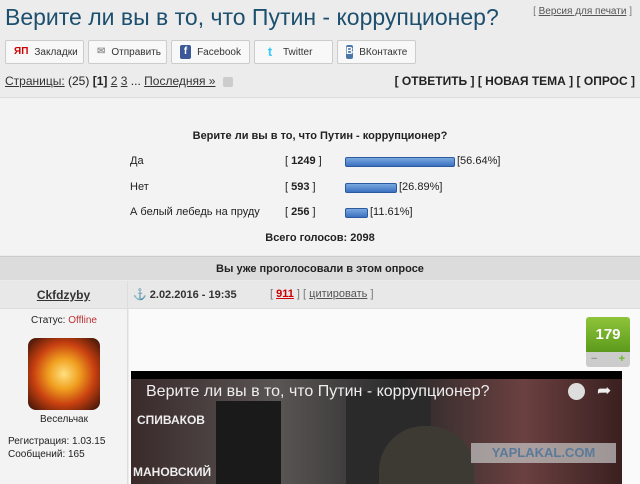 The height and width of the screenshot is (484, 640). Describe the element at coordinates (479, 161) in the screenshot. I see `option-percent: [56.64%]` at that location.